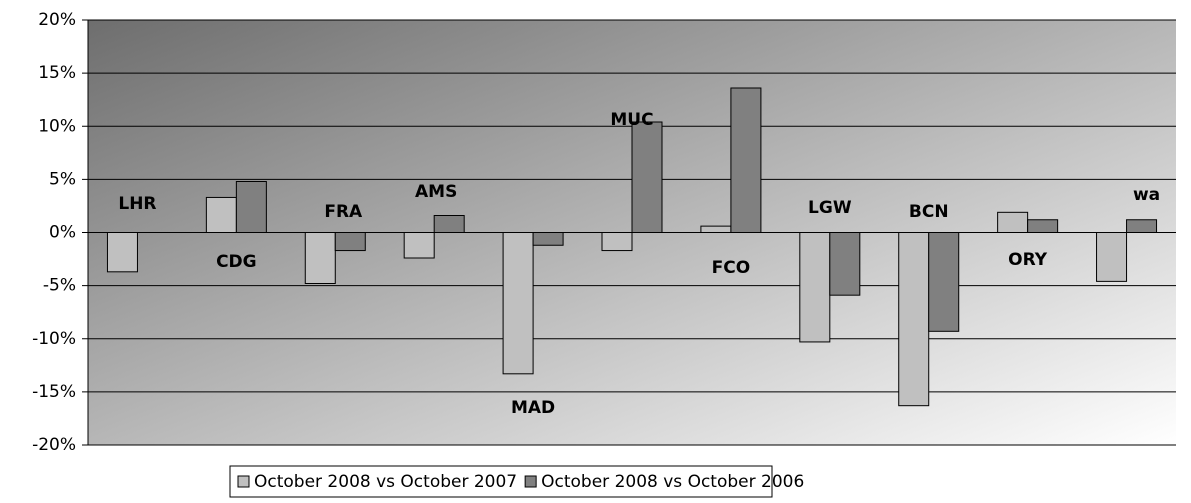 The width and height of the screenshot is (1191, 503). What do you see at coordinates (731, 268) in the screenshot?
I see `category-label: FCO` at bounding box center [731, 268].